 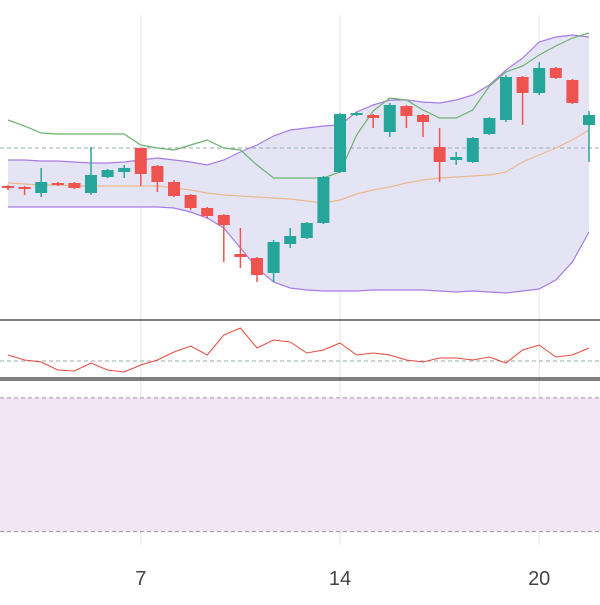 I want to click on x-tick-label: 20, so click(x=539, y=579).